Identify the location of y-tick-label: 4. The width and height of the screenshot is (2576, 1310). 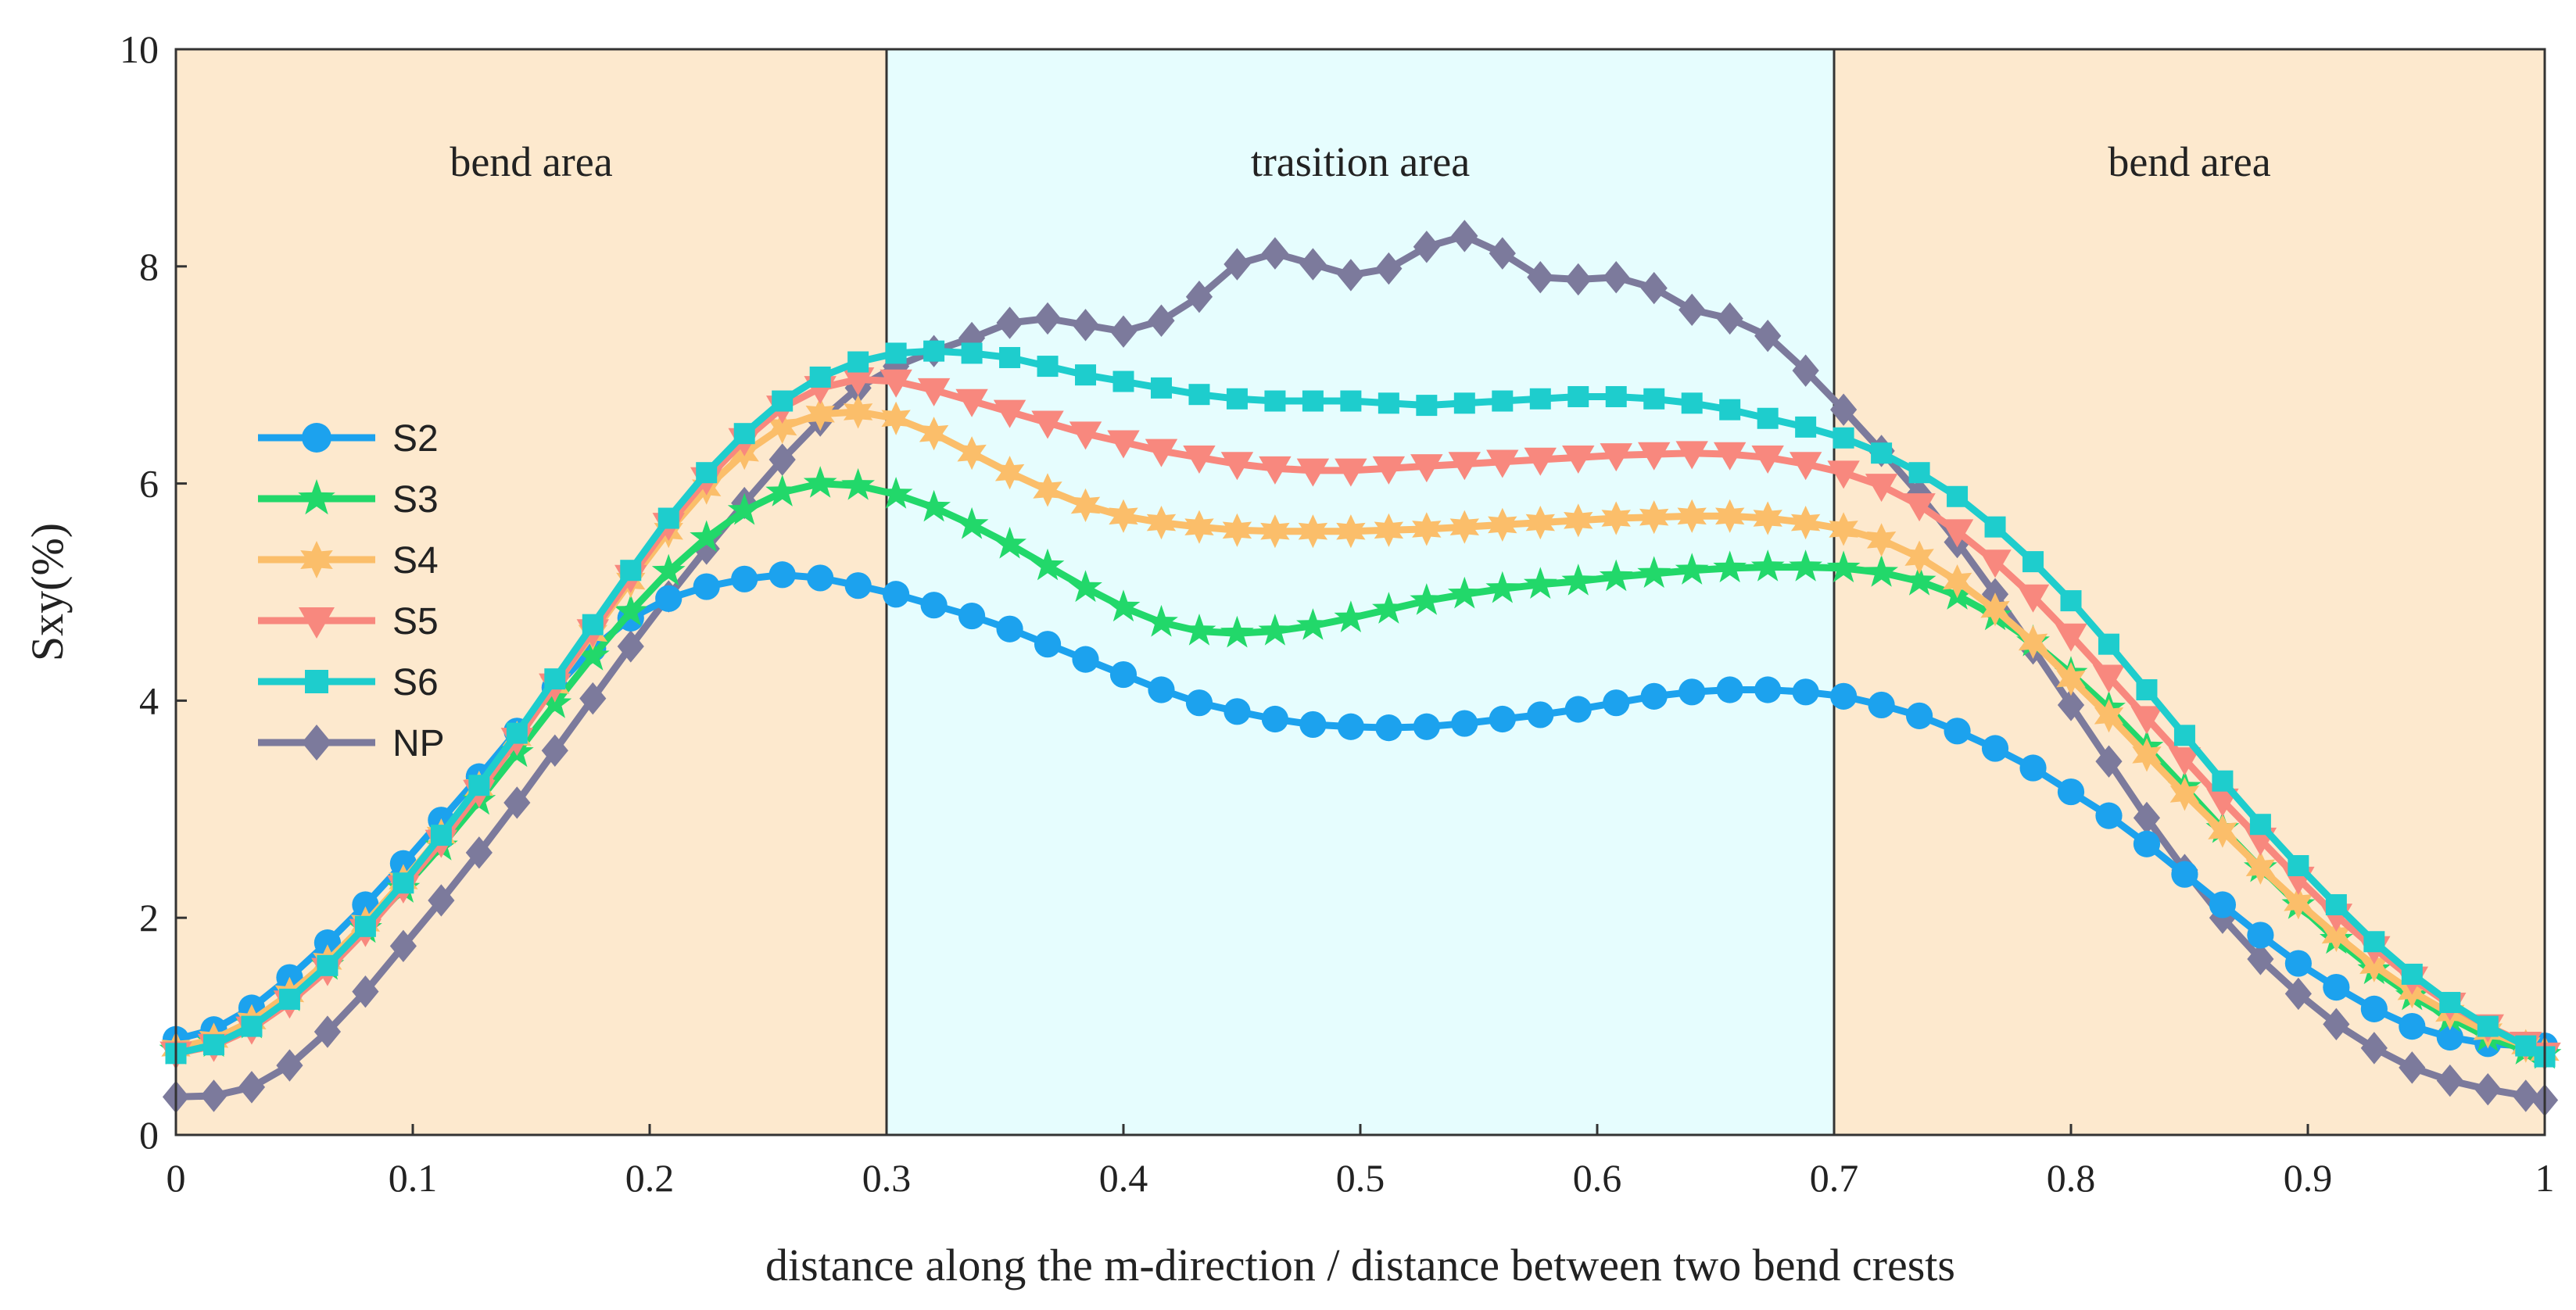
(149, 700).